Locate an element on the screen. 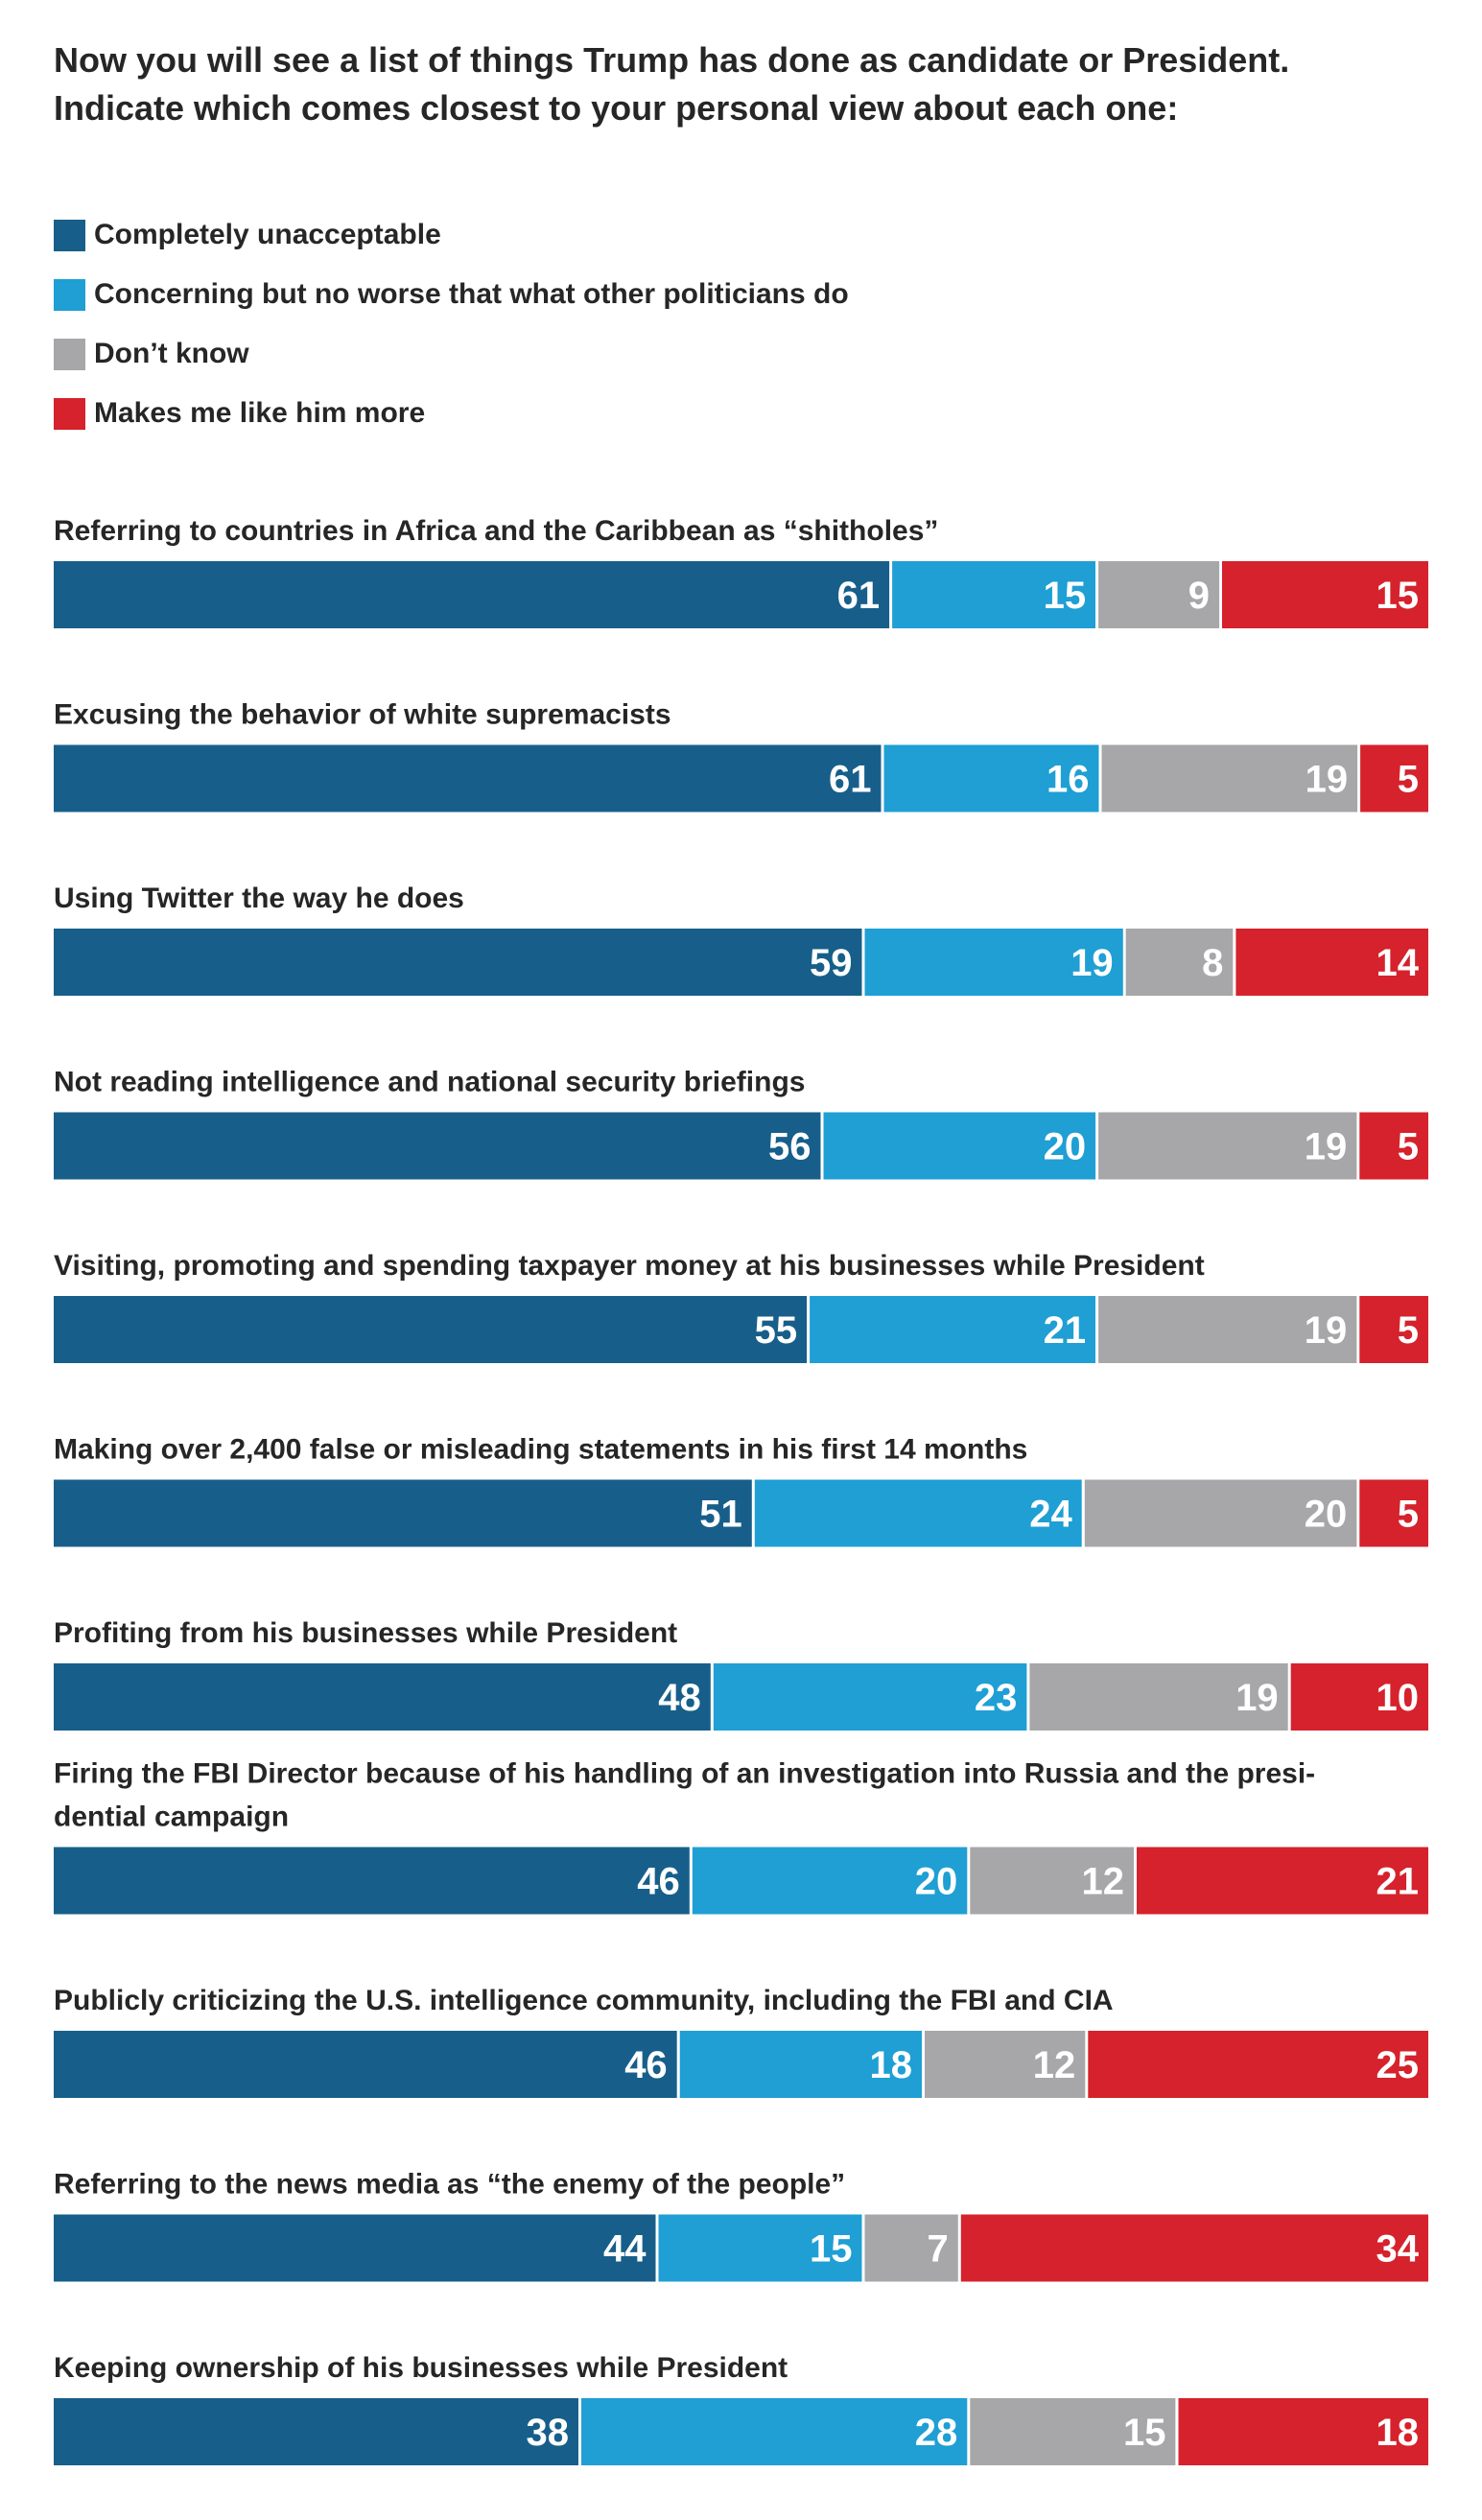 This screenshot has height=2520, width=1482. bar-value-label: 8 is located at coordinates (1212, 963).